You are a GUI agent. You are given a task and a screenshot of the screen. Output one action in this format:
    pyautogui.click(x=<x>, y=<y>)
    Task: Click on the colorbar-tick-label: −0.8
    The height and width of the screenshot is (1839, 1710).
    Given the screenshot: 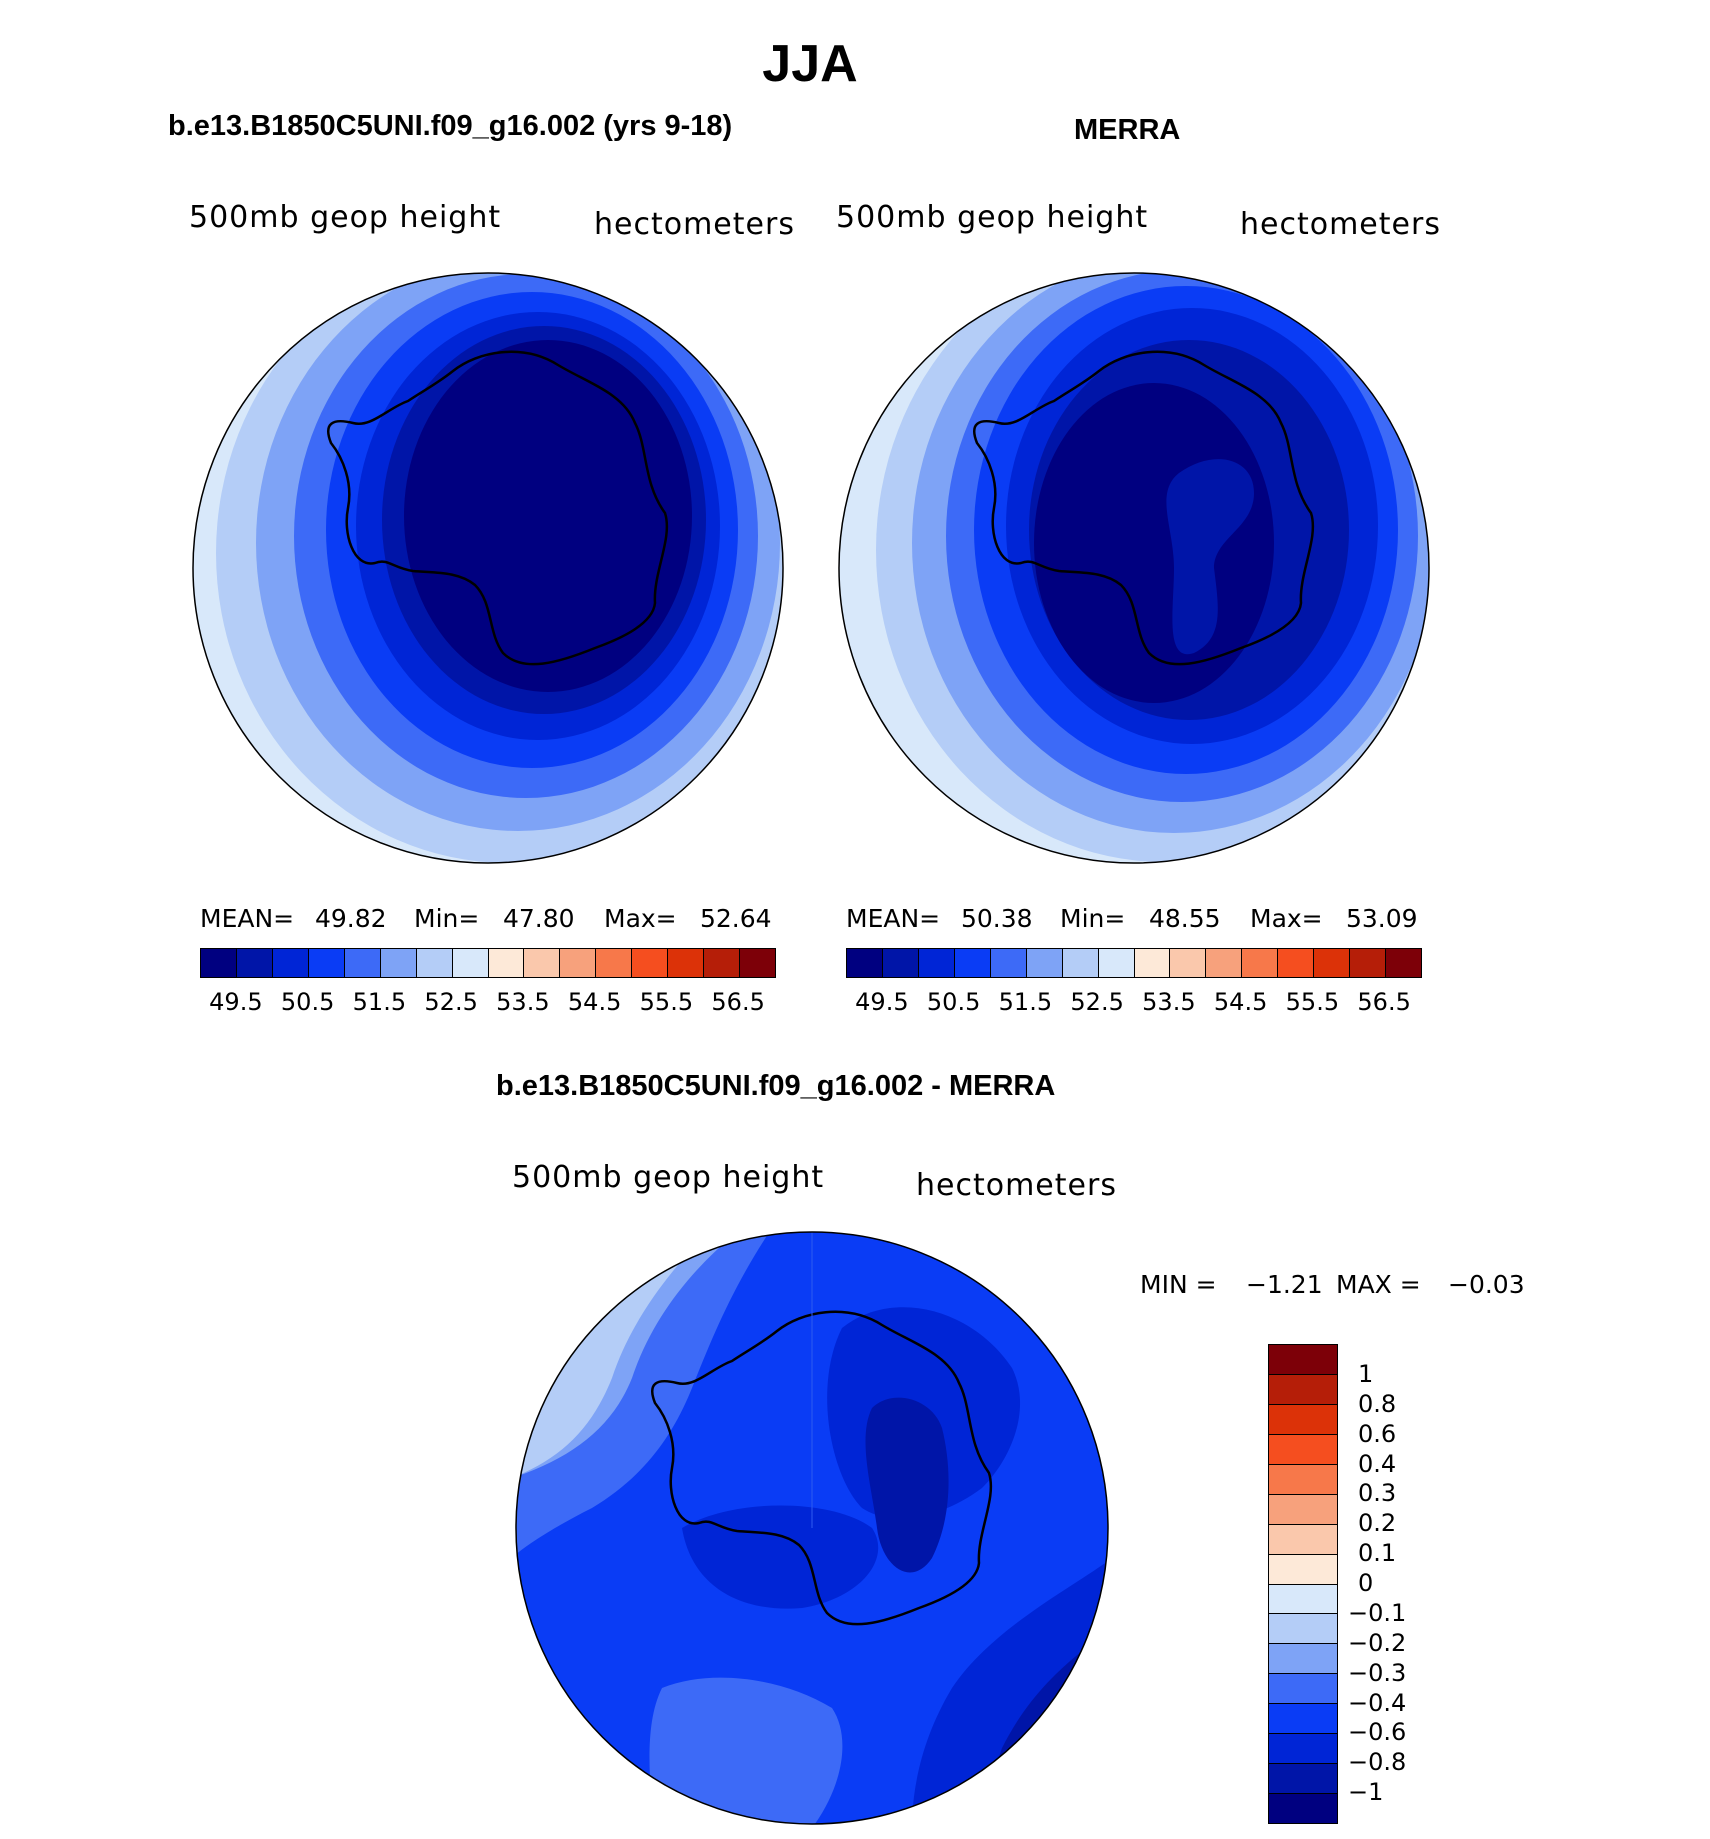 What is the action you would take?
    pyautogui.click(x=1377, y=1762)
    